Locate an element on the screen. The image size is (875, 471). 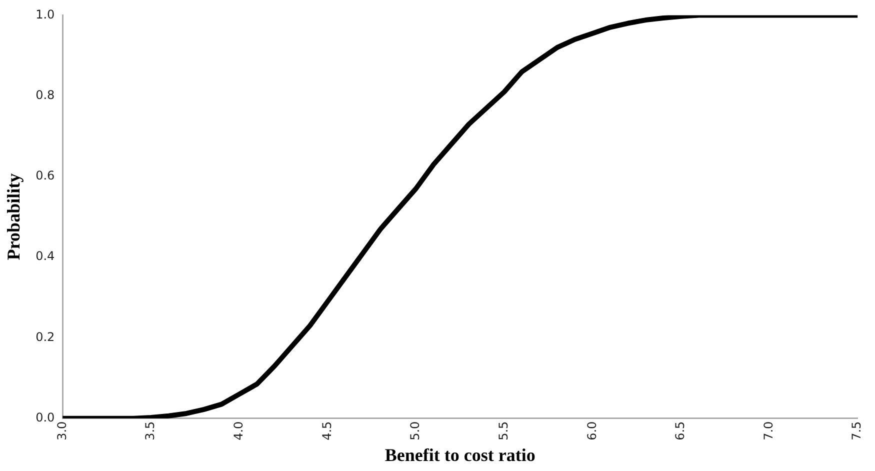
x-tick-label: 6.5 is located at coordinates (680, 430).